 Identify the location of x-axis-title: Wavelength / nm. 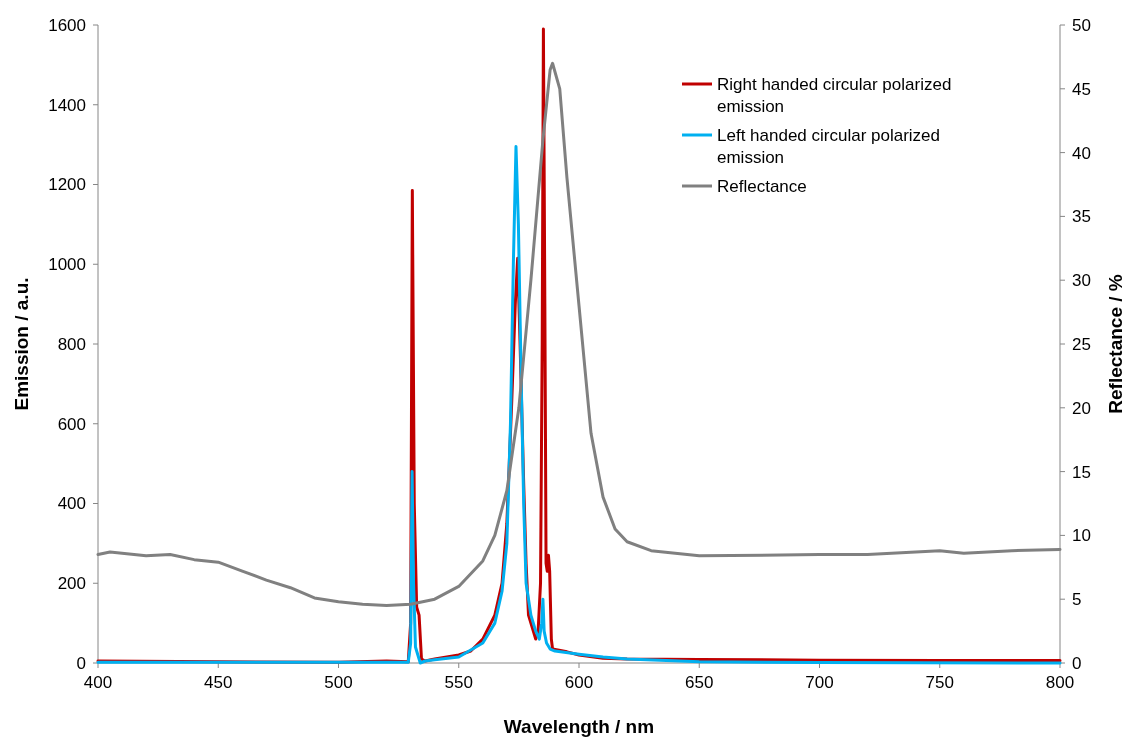
(579, 726).